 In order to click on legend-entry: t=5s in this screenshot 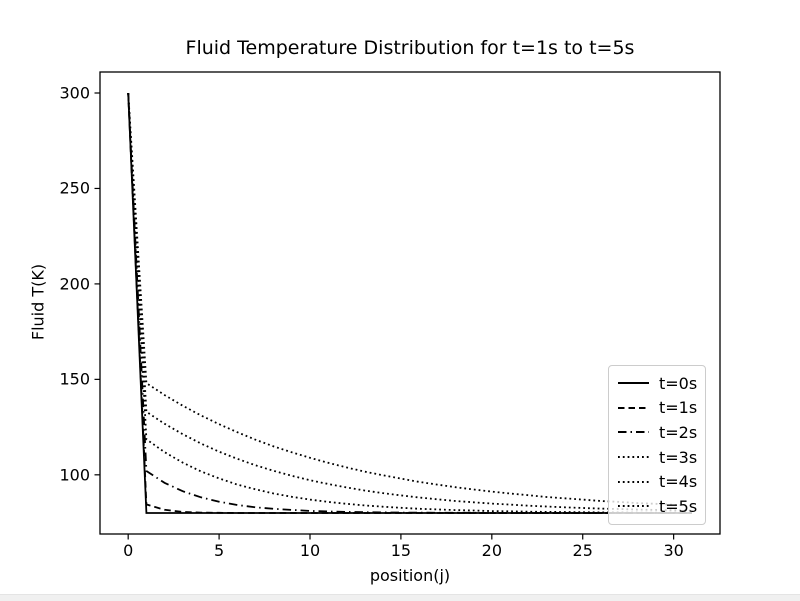, I will do `click(657, 506)`.